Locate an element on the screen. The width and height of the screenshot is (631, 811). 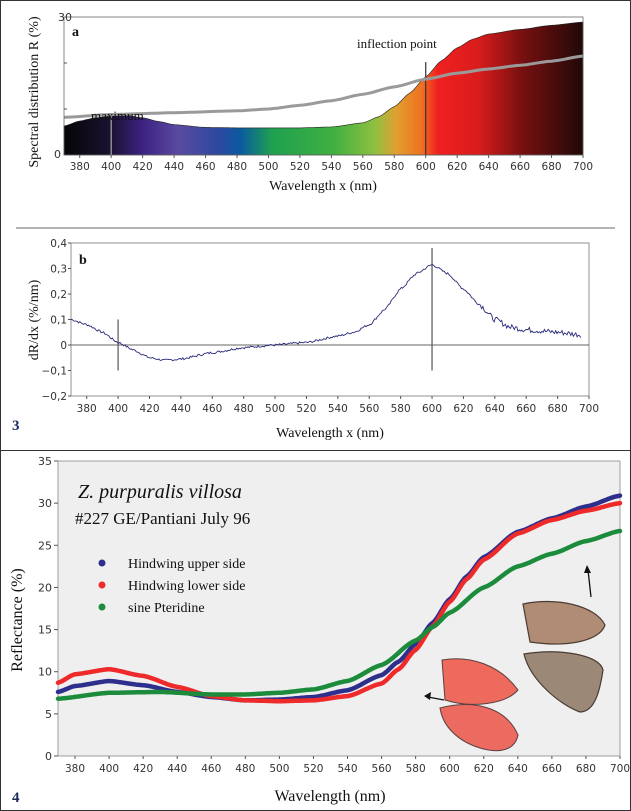
wing-photos is located at coordinates (522, 676).